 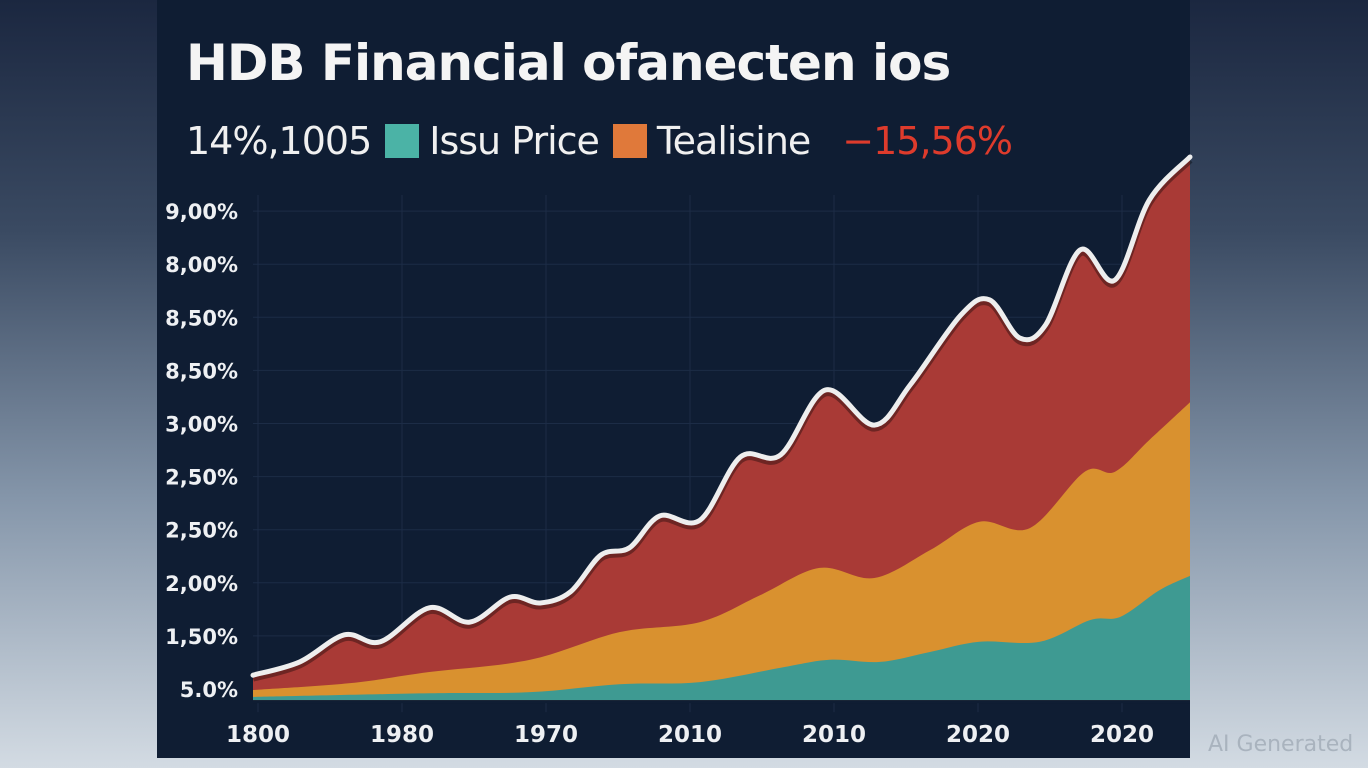 I want to click on change-value: −15,56%, so click(x=927, y=141).